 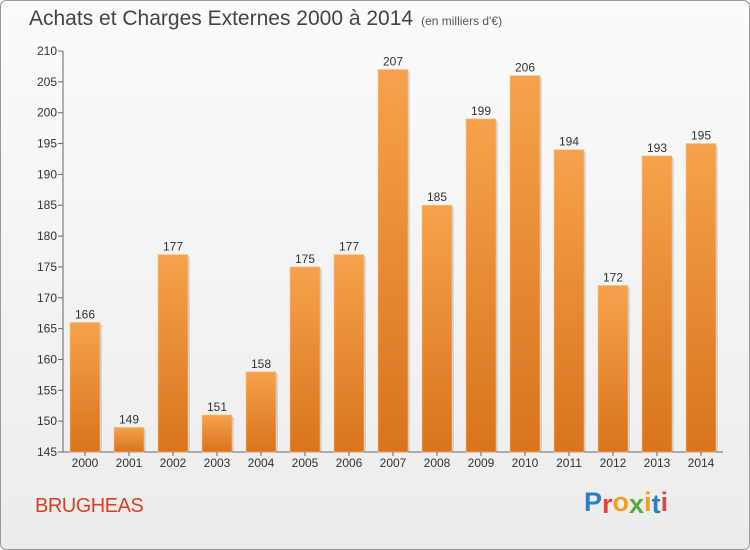 What do you see at coordinates (47, 205) in the screenshot?
I see `y-tick-label: 185` at bounding box center [47, 205].